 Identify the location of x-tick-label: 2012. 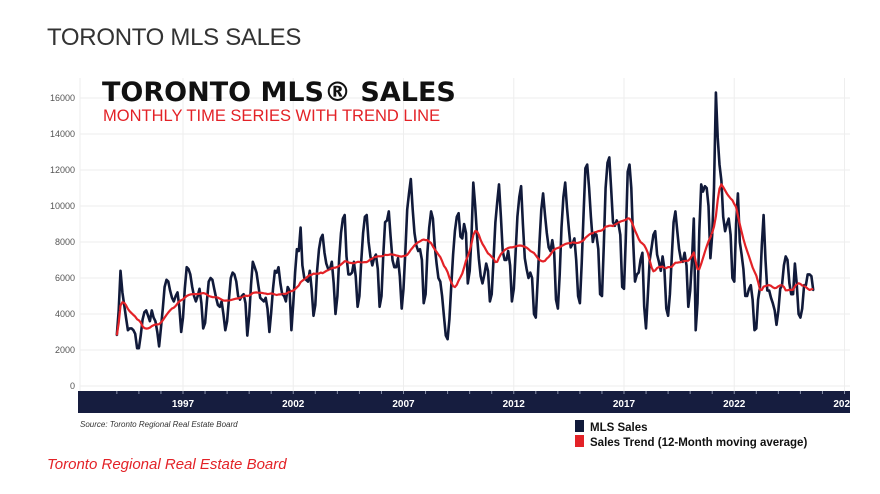
(514, 404).